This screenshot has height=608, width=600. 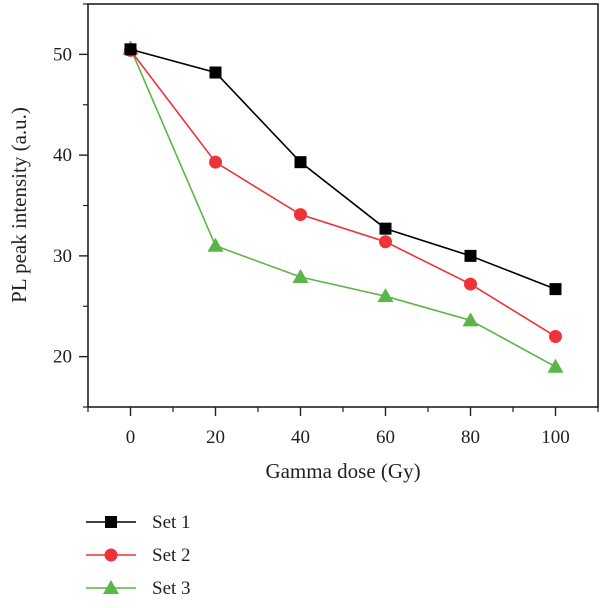 What do you see at coordinates (138, 522) in the screenshot?
I see `legend-item-set-1: Set 1` at bounding box center [138, 522].